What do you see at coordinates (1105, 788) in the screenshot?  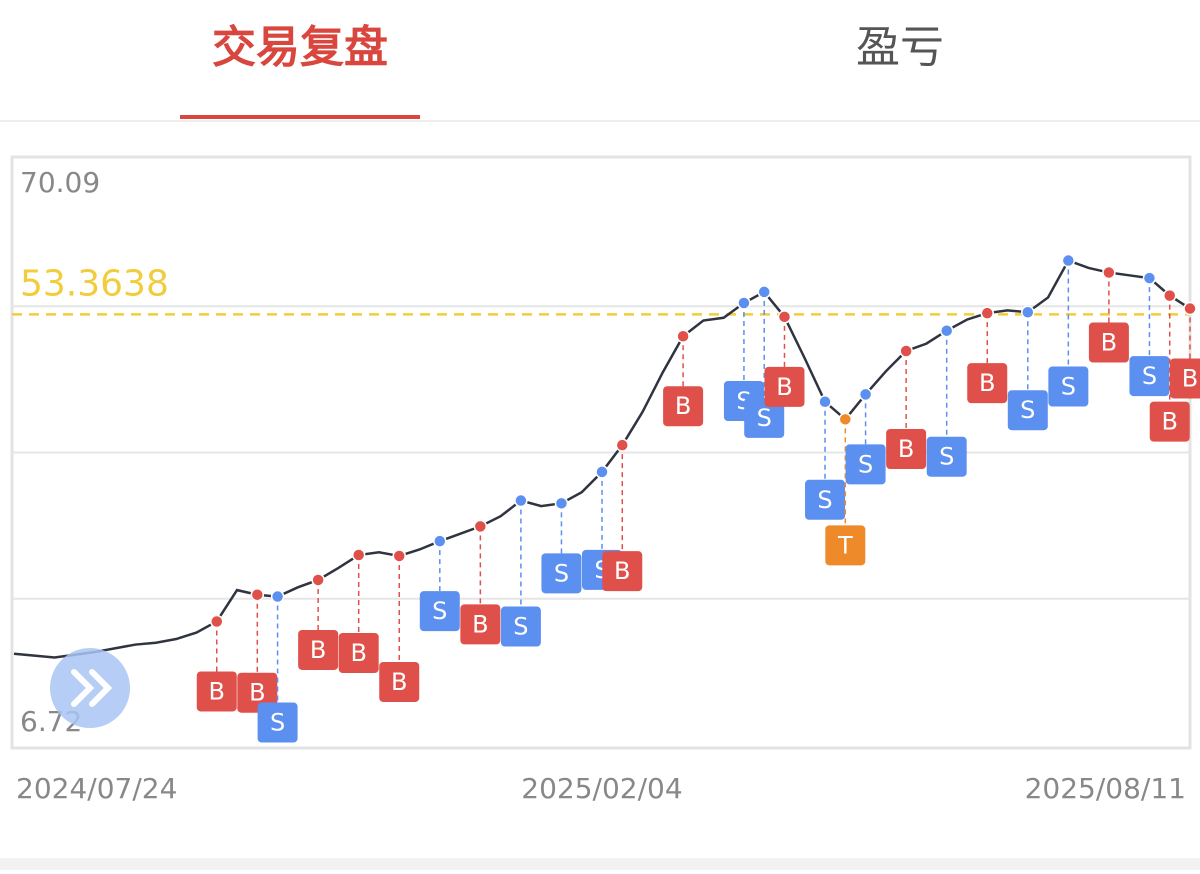 I see `x-tick-label: 2025/08/11` at bounding box center [1105, 788].